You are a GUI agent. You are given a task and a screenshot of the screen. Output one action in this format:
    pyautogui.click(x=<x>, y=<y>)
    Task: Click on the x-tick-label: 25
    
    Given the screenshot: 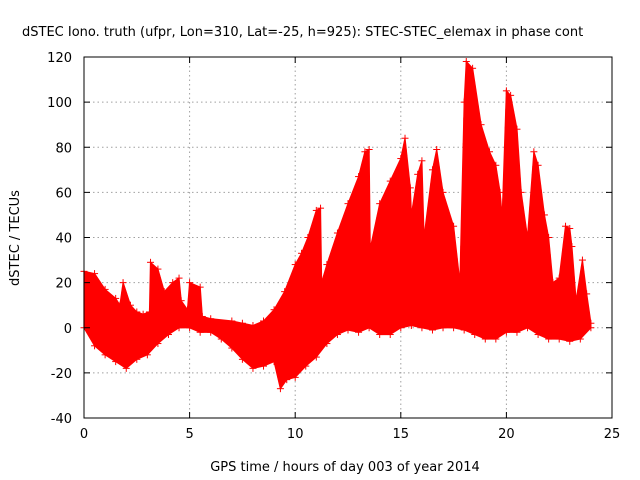 What is the action you would take?
    pyautogui.click(x=612, y=434)
    